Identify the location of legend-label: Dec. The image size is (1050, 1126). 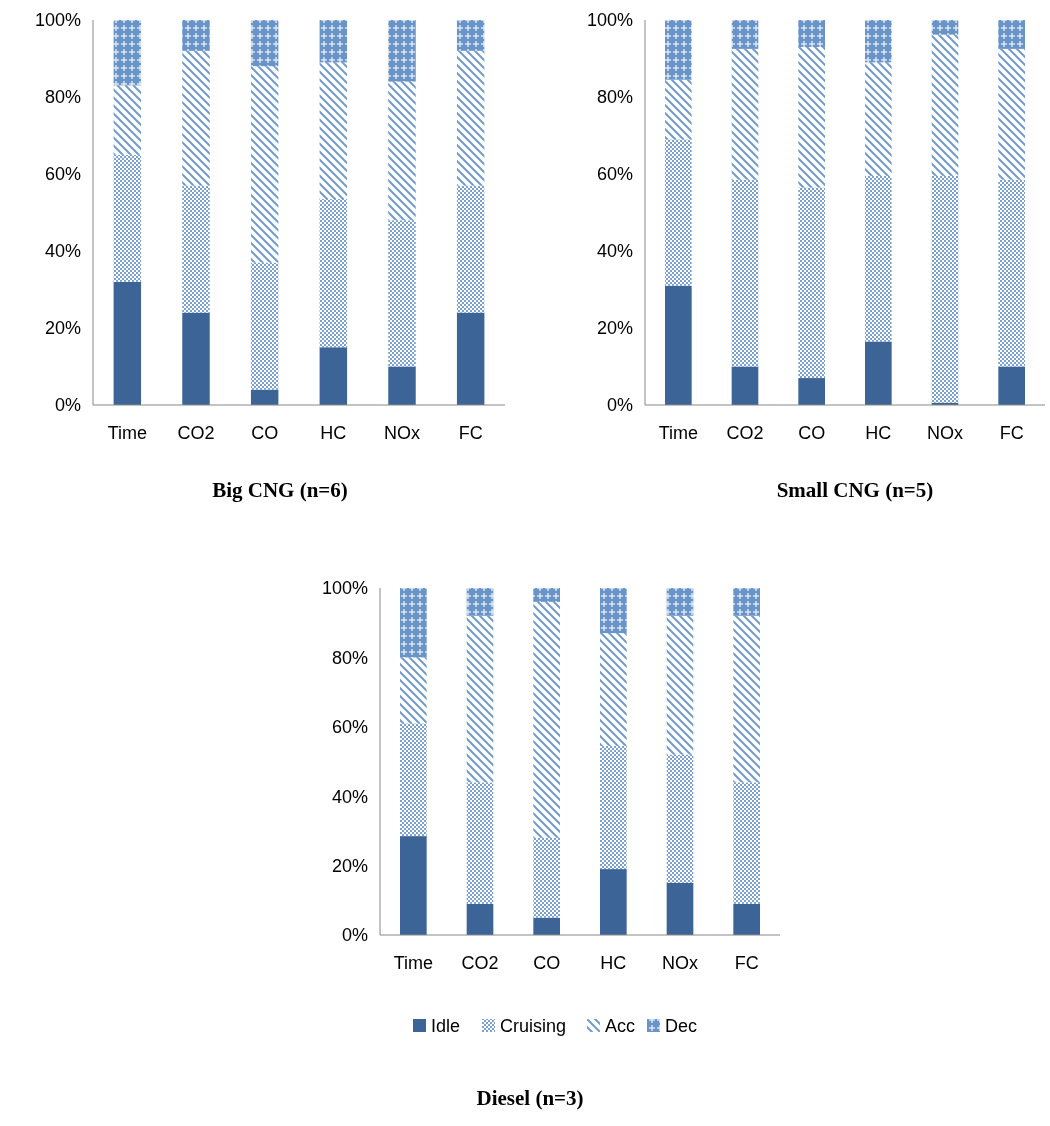
(681, 1026).